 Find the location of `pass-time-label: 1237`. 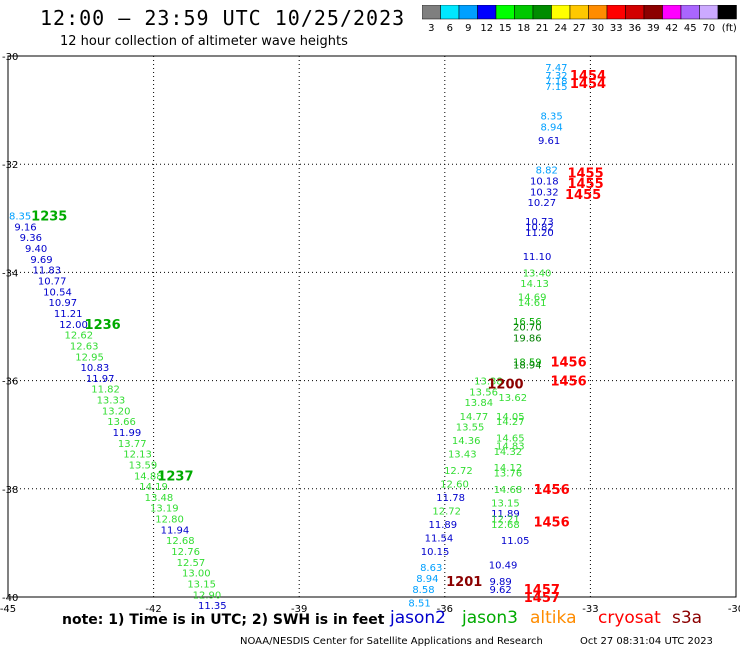

pass-time-label: 1237 is located at coordinates (175, 476).